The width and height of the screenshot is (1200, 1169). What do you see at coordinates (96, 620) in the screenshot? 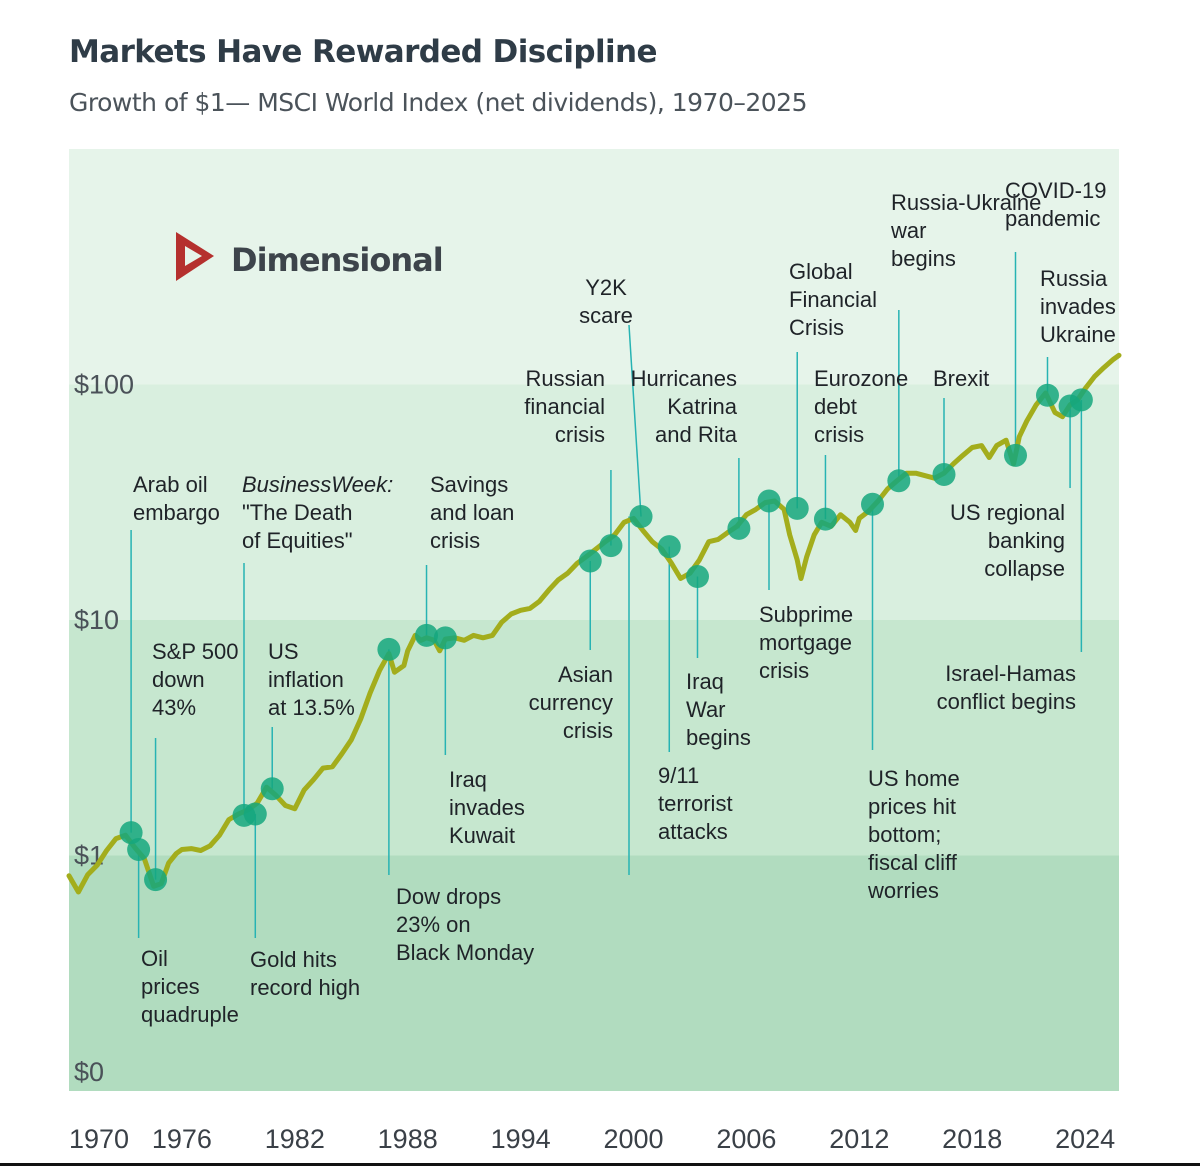
I see `y-tick-label: $10` at bounding box center [96, 620].